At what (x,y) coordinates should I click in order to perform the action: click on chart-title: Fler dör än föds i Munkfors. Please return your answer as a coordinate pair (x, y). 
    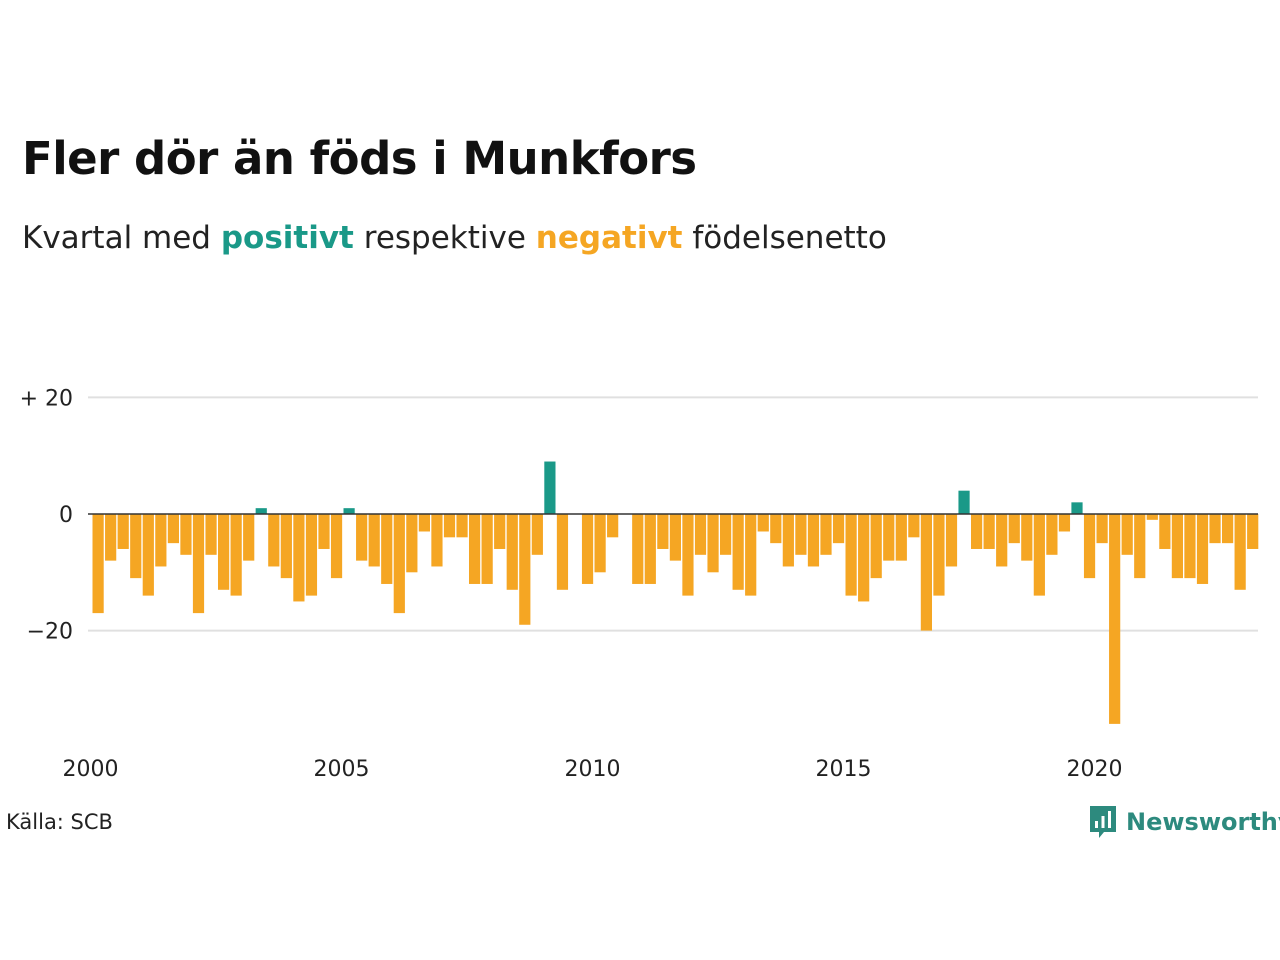
    Looking at the image, I should click on (359, 158).